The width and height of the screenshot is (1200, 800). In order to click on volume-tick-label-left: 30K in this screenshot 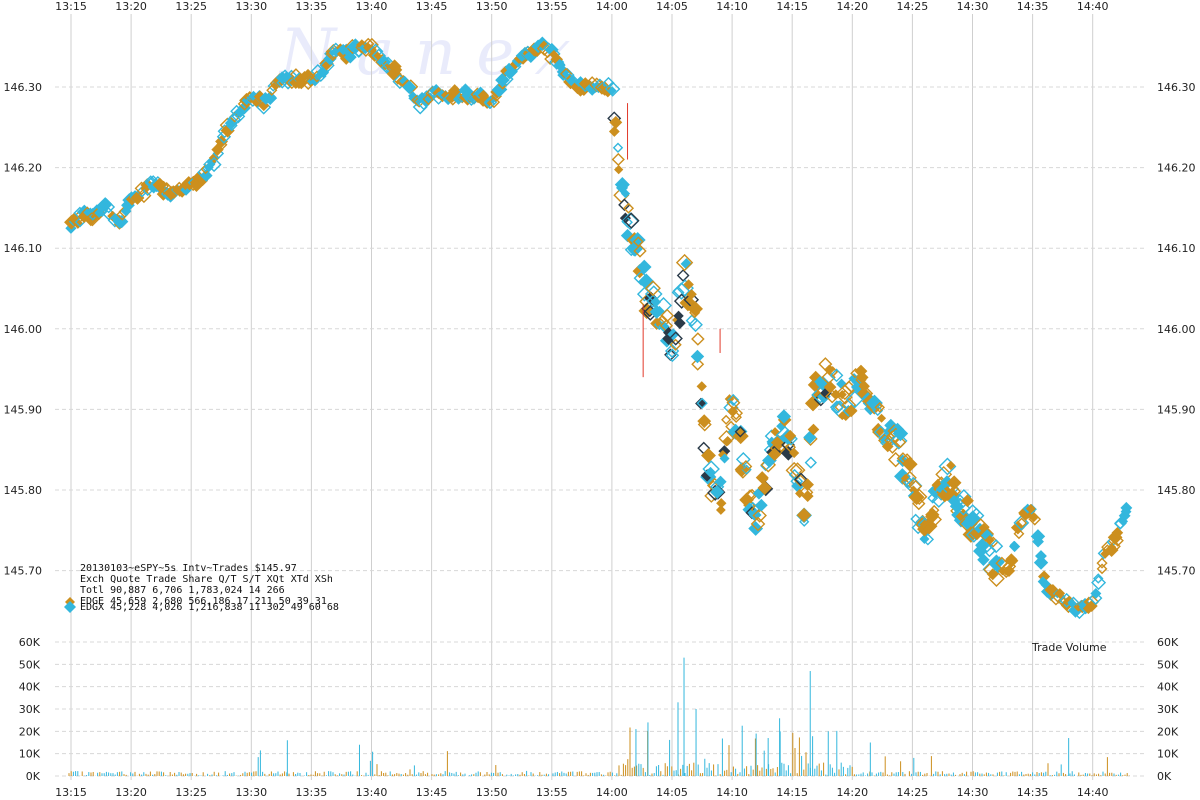, I will do `click(30, 709)`.